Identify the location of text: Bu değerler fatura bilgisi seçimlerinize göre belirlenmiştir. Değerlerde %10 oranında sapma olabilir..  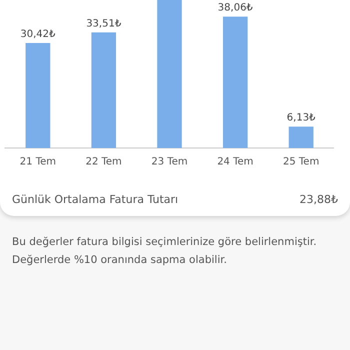
(165, 251).